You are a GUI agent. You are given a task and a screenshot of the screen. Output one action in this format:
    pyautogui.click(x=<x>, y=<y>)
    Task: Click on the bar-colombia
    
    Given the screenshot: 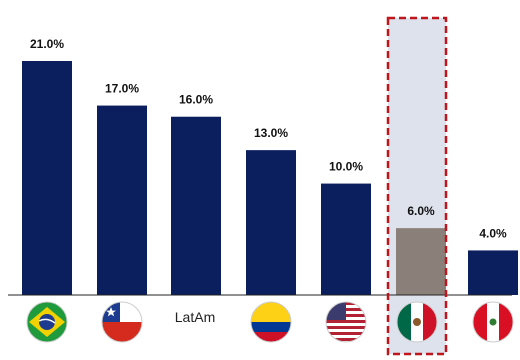 What is the action you would take?
    pyautogui.click(x=271, y=222)
    